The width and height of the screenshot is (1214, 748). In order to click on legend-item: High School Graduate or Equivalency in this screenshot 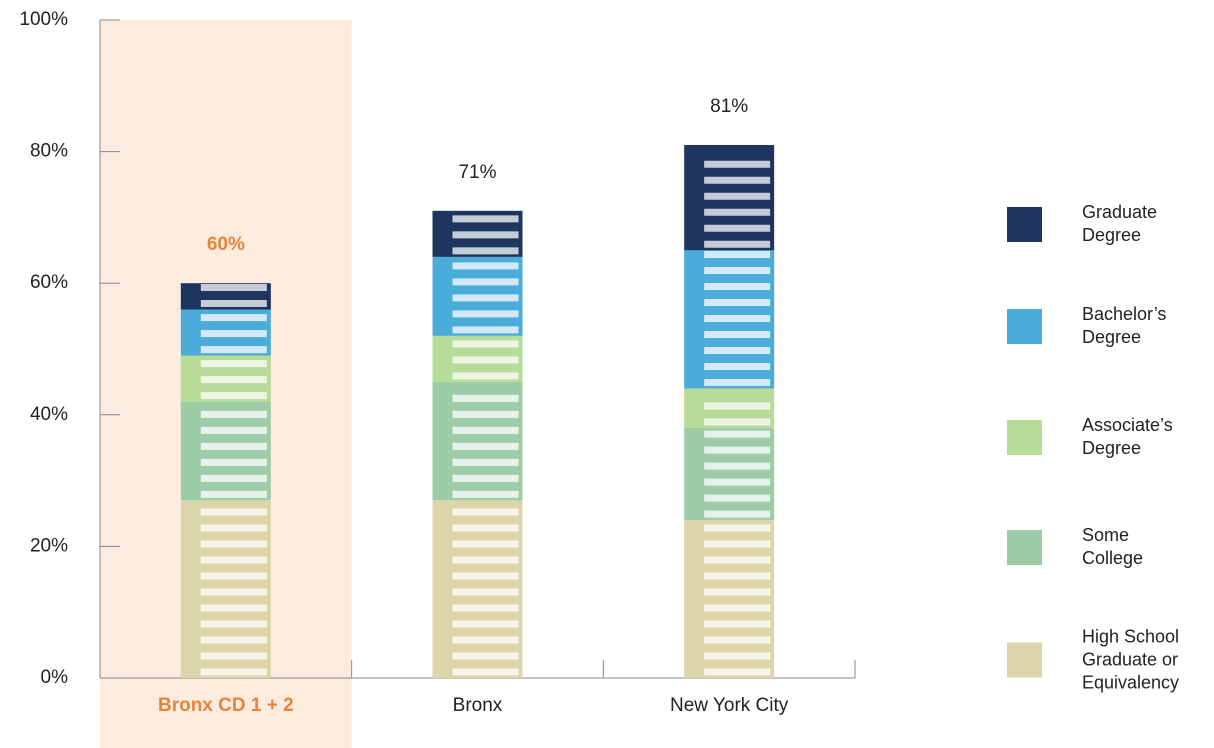, I will do `click(1098, 660)`.